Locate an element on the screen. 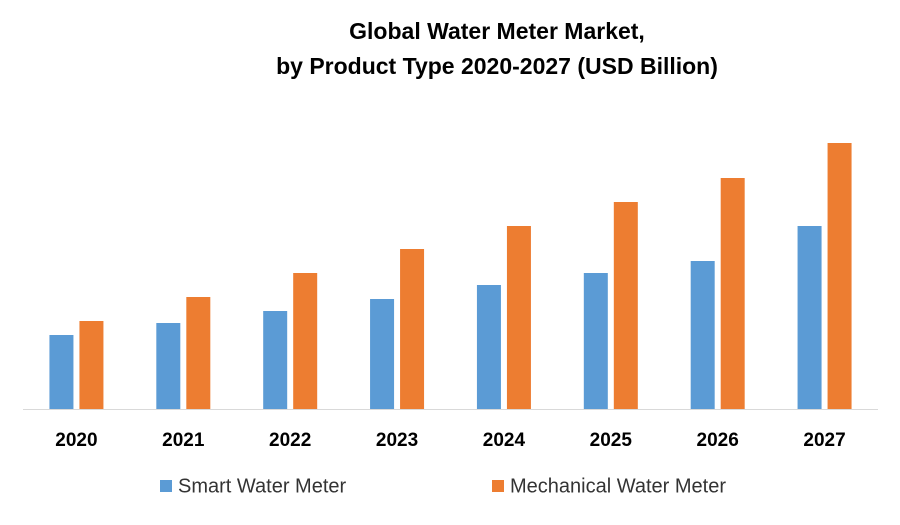 This screenshot has height=525, width=900. chart-subtitle: by Product Type 2020-2027 (USD Billion) is located at coordinates (497, 66).